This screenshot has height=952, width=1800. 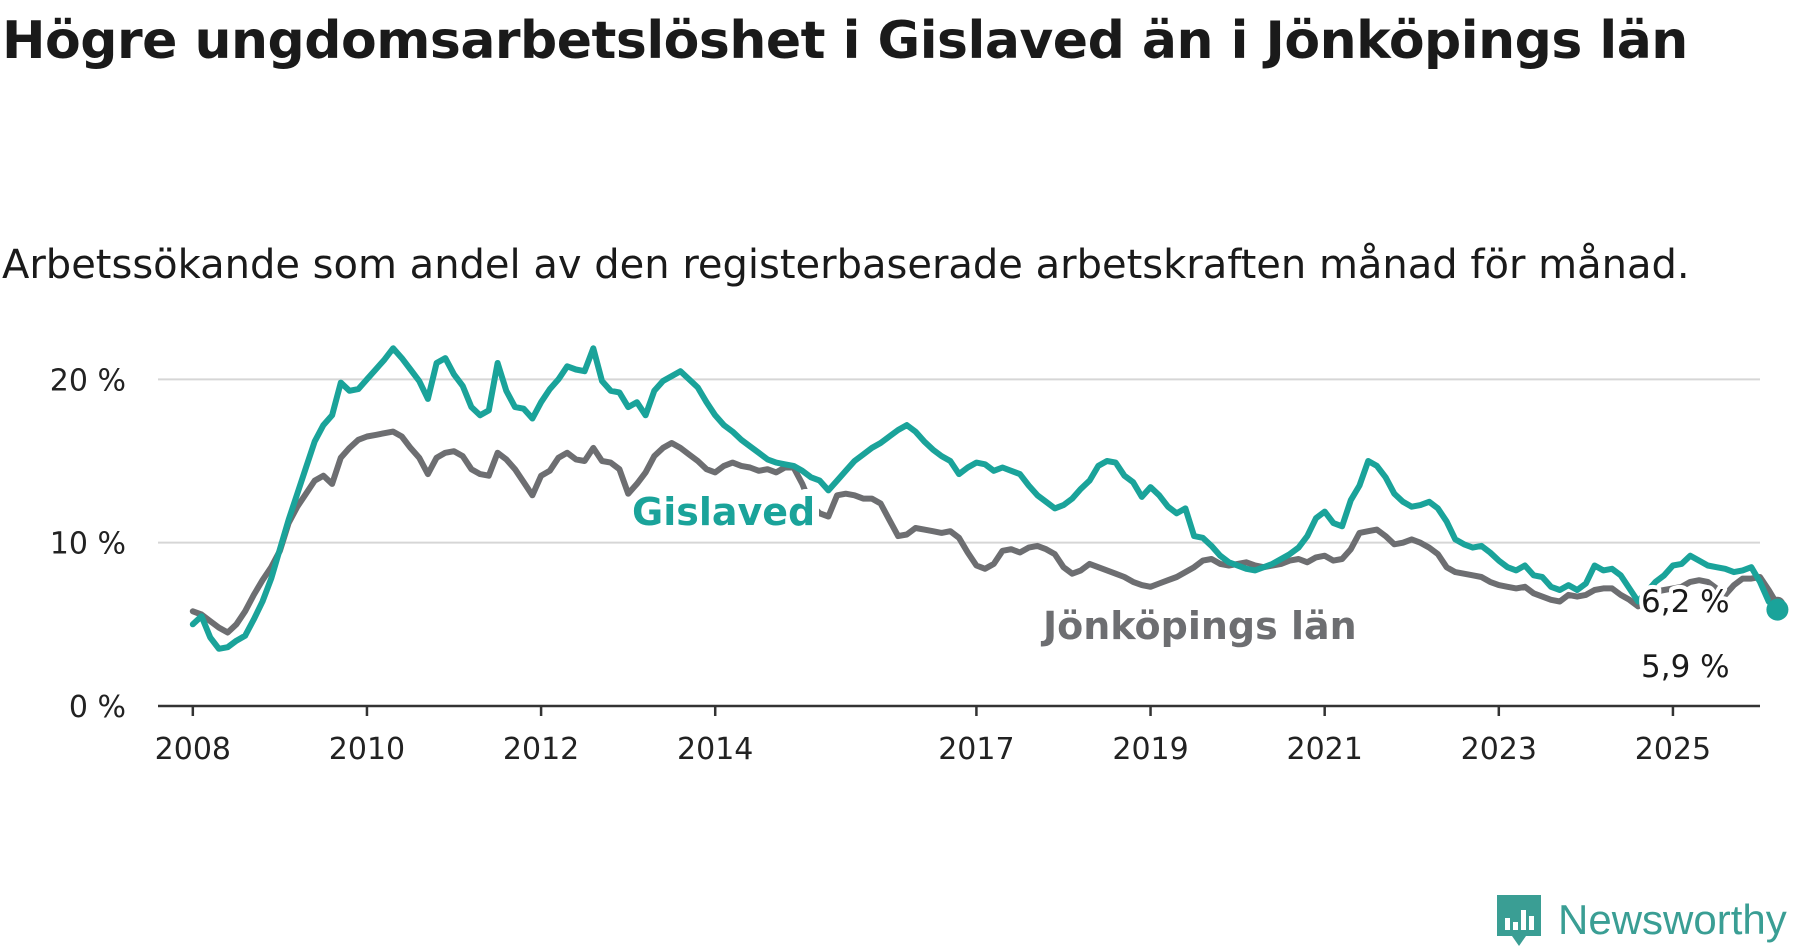 What do you see at coordinates (715, 749) in the screenshot?
I see `x-tick-label: 2014` at bounding box center [715, 749].